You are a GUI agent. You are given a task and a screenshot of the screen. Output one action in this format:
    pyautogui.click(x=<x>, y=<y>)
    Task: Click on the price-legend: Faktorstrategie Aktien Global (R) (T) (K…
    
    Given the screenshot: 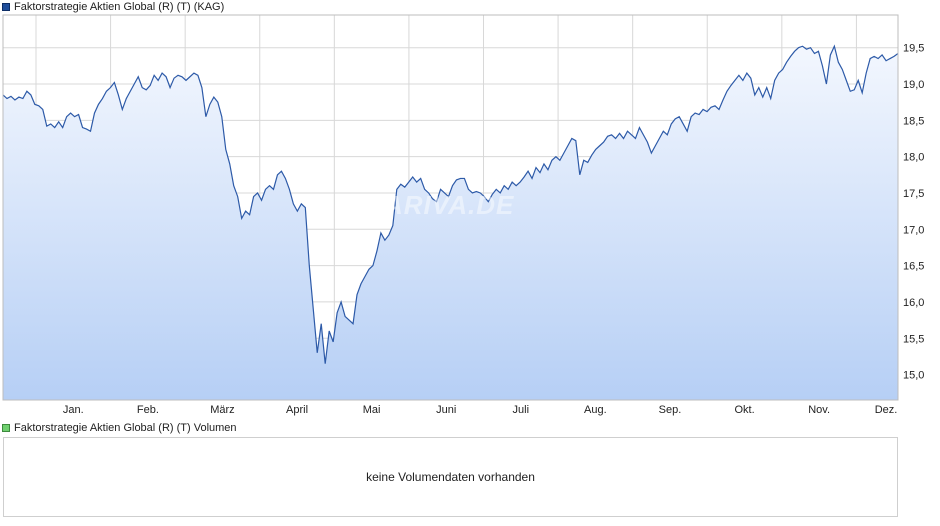 What is the action you would take?
    pyautogui.click(x=113, y=7)
    